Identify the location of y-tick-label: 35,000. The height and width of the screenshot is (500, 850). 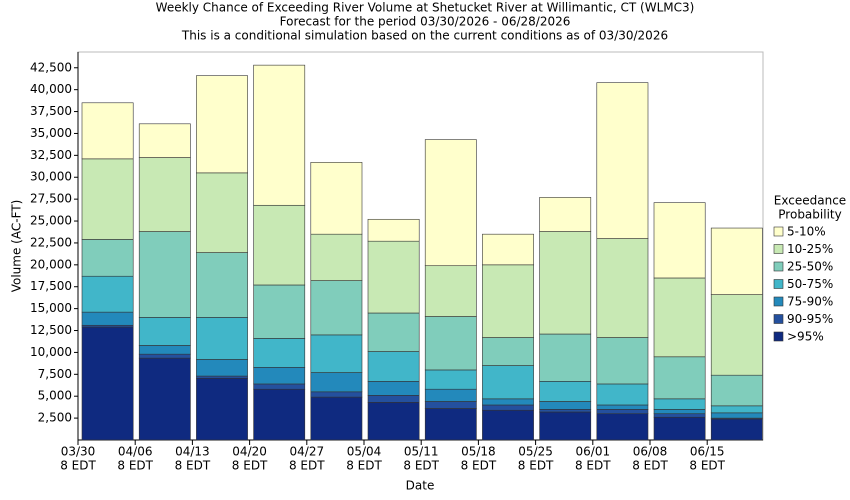
(51, 133).